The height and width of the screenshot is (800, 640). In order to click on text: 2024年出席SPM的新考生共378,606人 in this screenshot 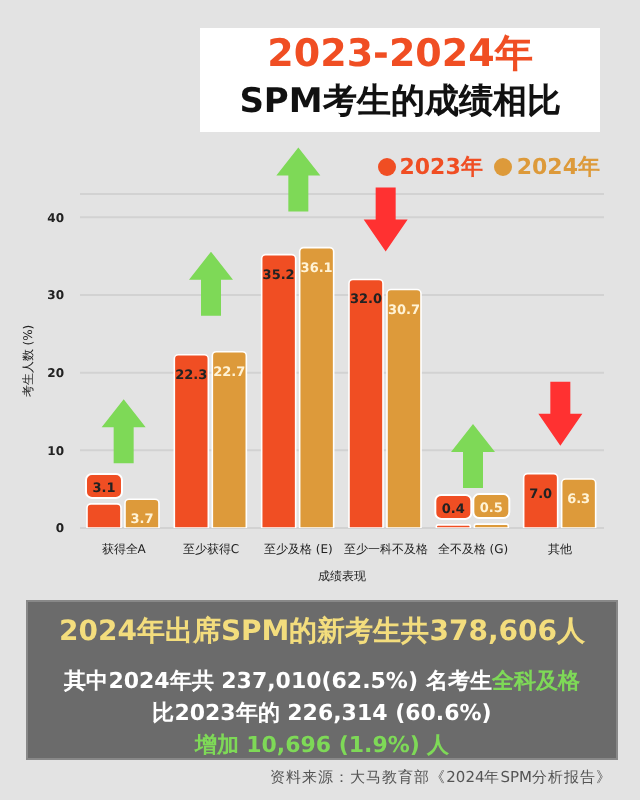, I will do `click(321, 632)`.